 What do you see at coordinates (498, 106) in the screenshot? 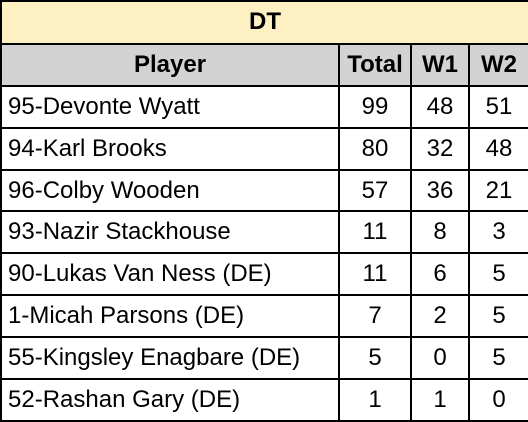
I see `w2-value: 51` at bounding box center [498, 106].